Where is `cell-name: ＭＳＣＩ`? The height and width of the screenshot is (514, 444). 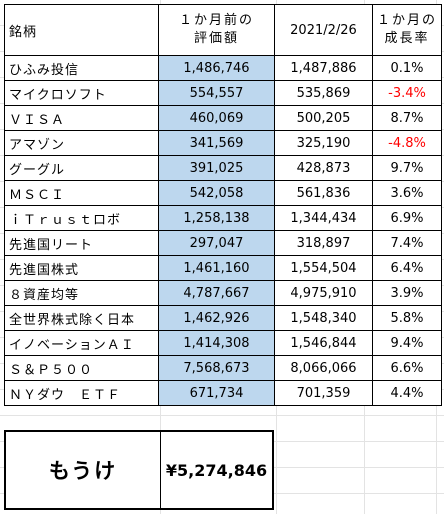
cell-name: ＭＳＣＩ is located at coordinates (81, 193).